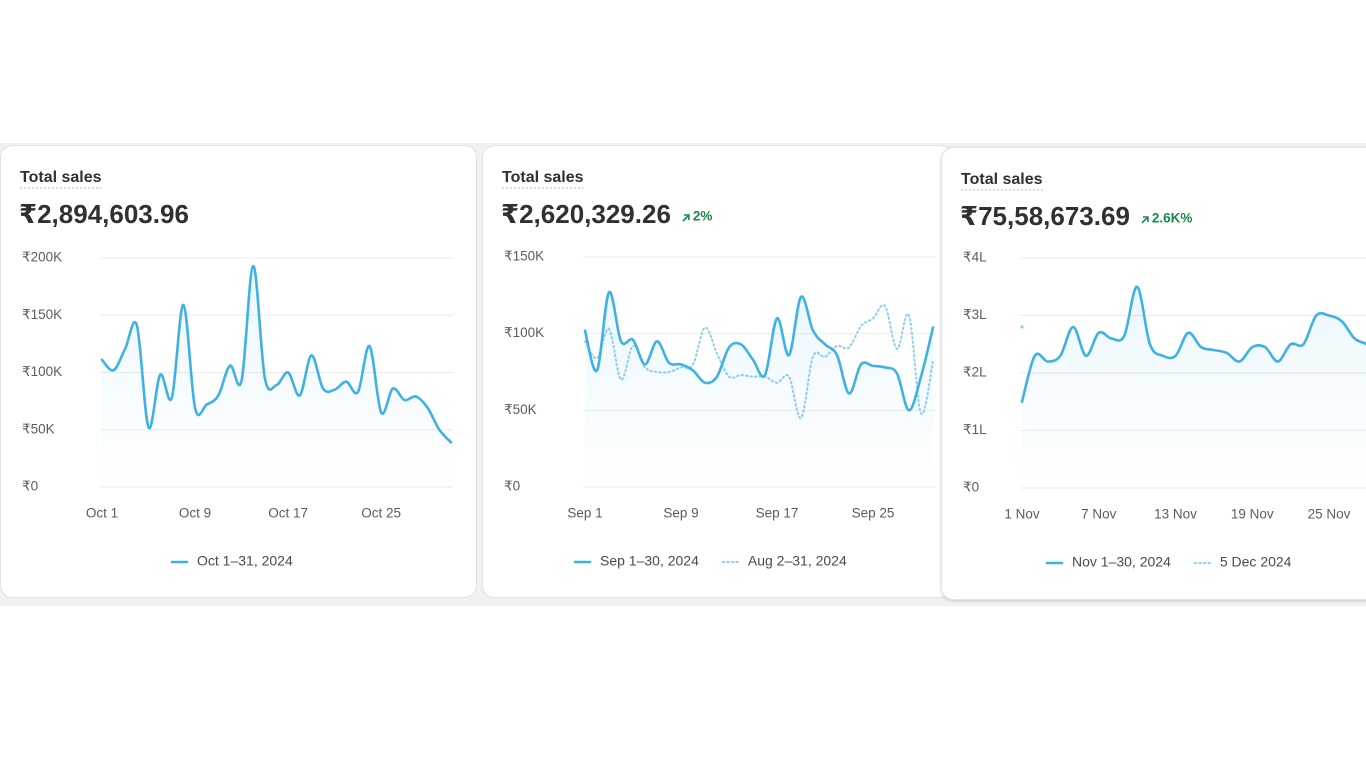 The height and width of the screenshot is (768, 1366). I want to click on y-tick-label: ₹200K, so click(42, 257).